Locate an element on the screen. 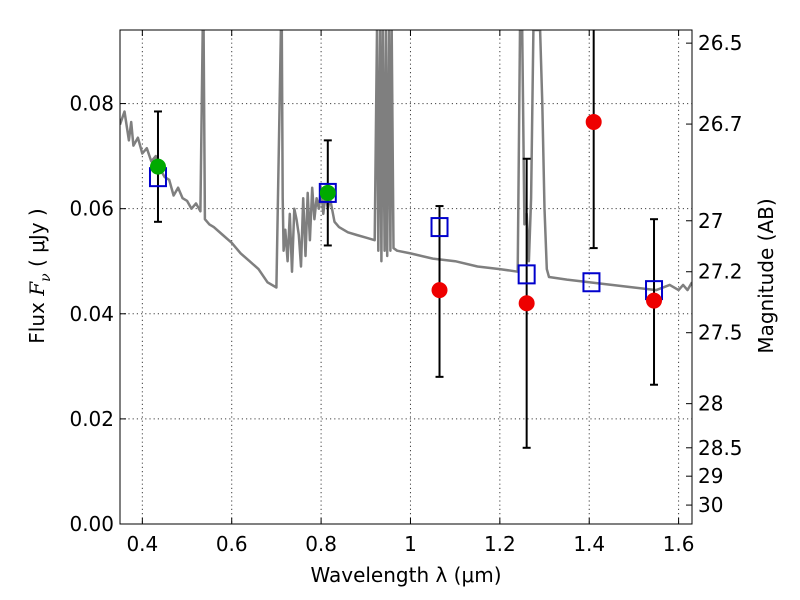 The image size is (800, 600). x-tick-label: 1.2 is located at coordinates (500, 544).